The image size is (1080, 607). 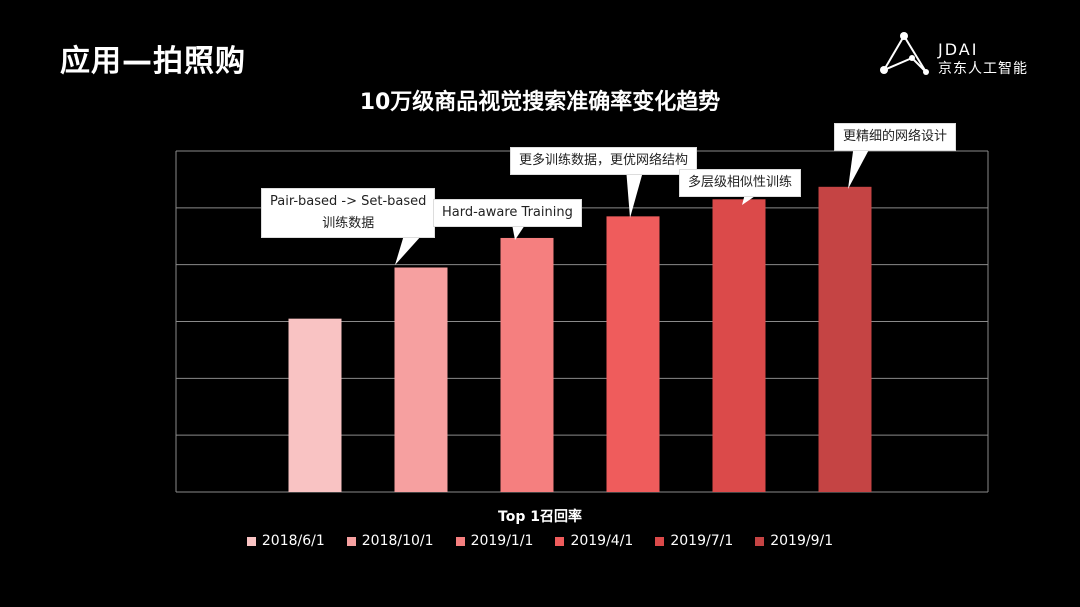 What do you see at coordinates (527, 364) in the screenshot?
I see `bar-2019/1/1` at bounding box center [527, 364].